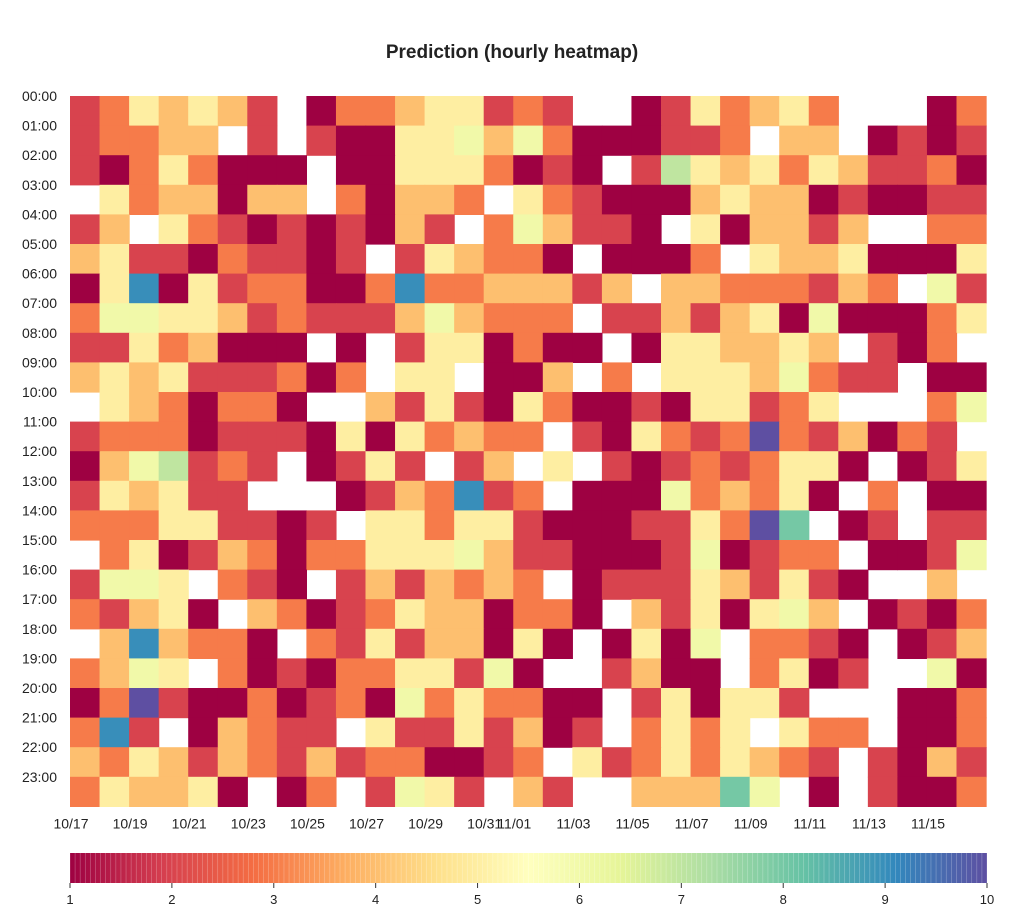 The height and width of the screenshot is (917, 1016). What do you see at coordinates (869, 823) in the screenshot?
I see `x-tick-label: 11/13` at bounding box center [869, 823].